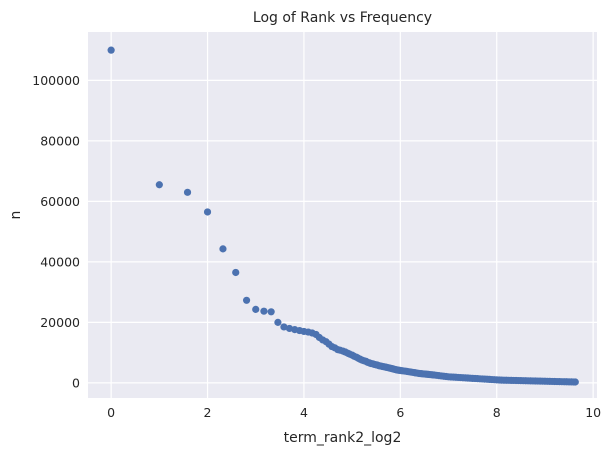 This screenshot has height=457, width=604. Describe the element at coordinates (354, 412) in the screenshot. I see `x-tick-labels: 0 2 4 6 8 10` at that location.